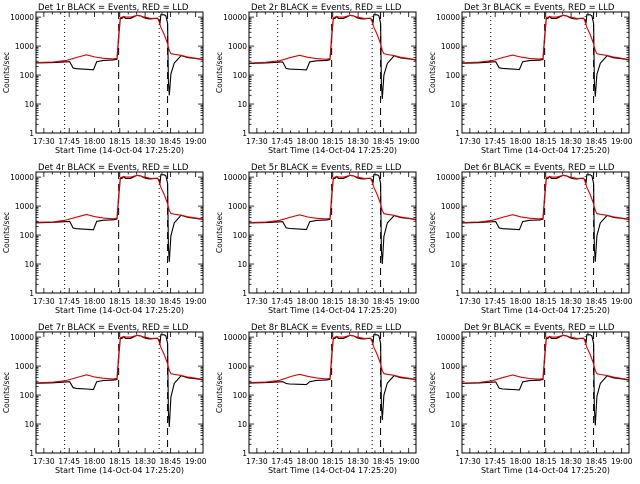 This screenshot has width=640, height=484. I want to click on panel-title: Det 4r BLACK = Events, RED = LLD, so click(113, 168).